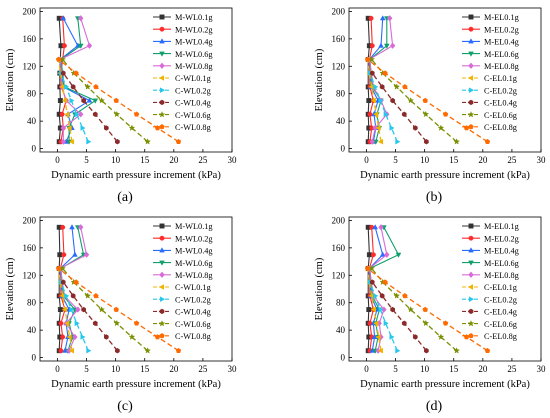 This screenshot has height=418, width=550. What do you see at coordinates (116, 369) in the screenshot?
I see `x-tick-label: 10` at bounding box center [116, 369].